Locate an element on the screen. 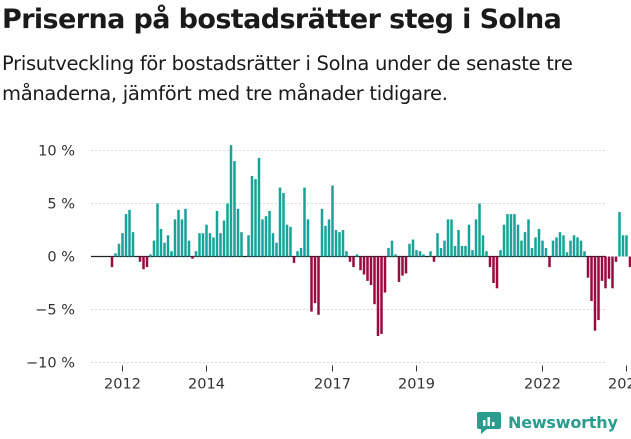 This screenshot has width=631, height=439. y-tick-label: −10 % is located at coordinates (50, 364).